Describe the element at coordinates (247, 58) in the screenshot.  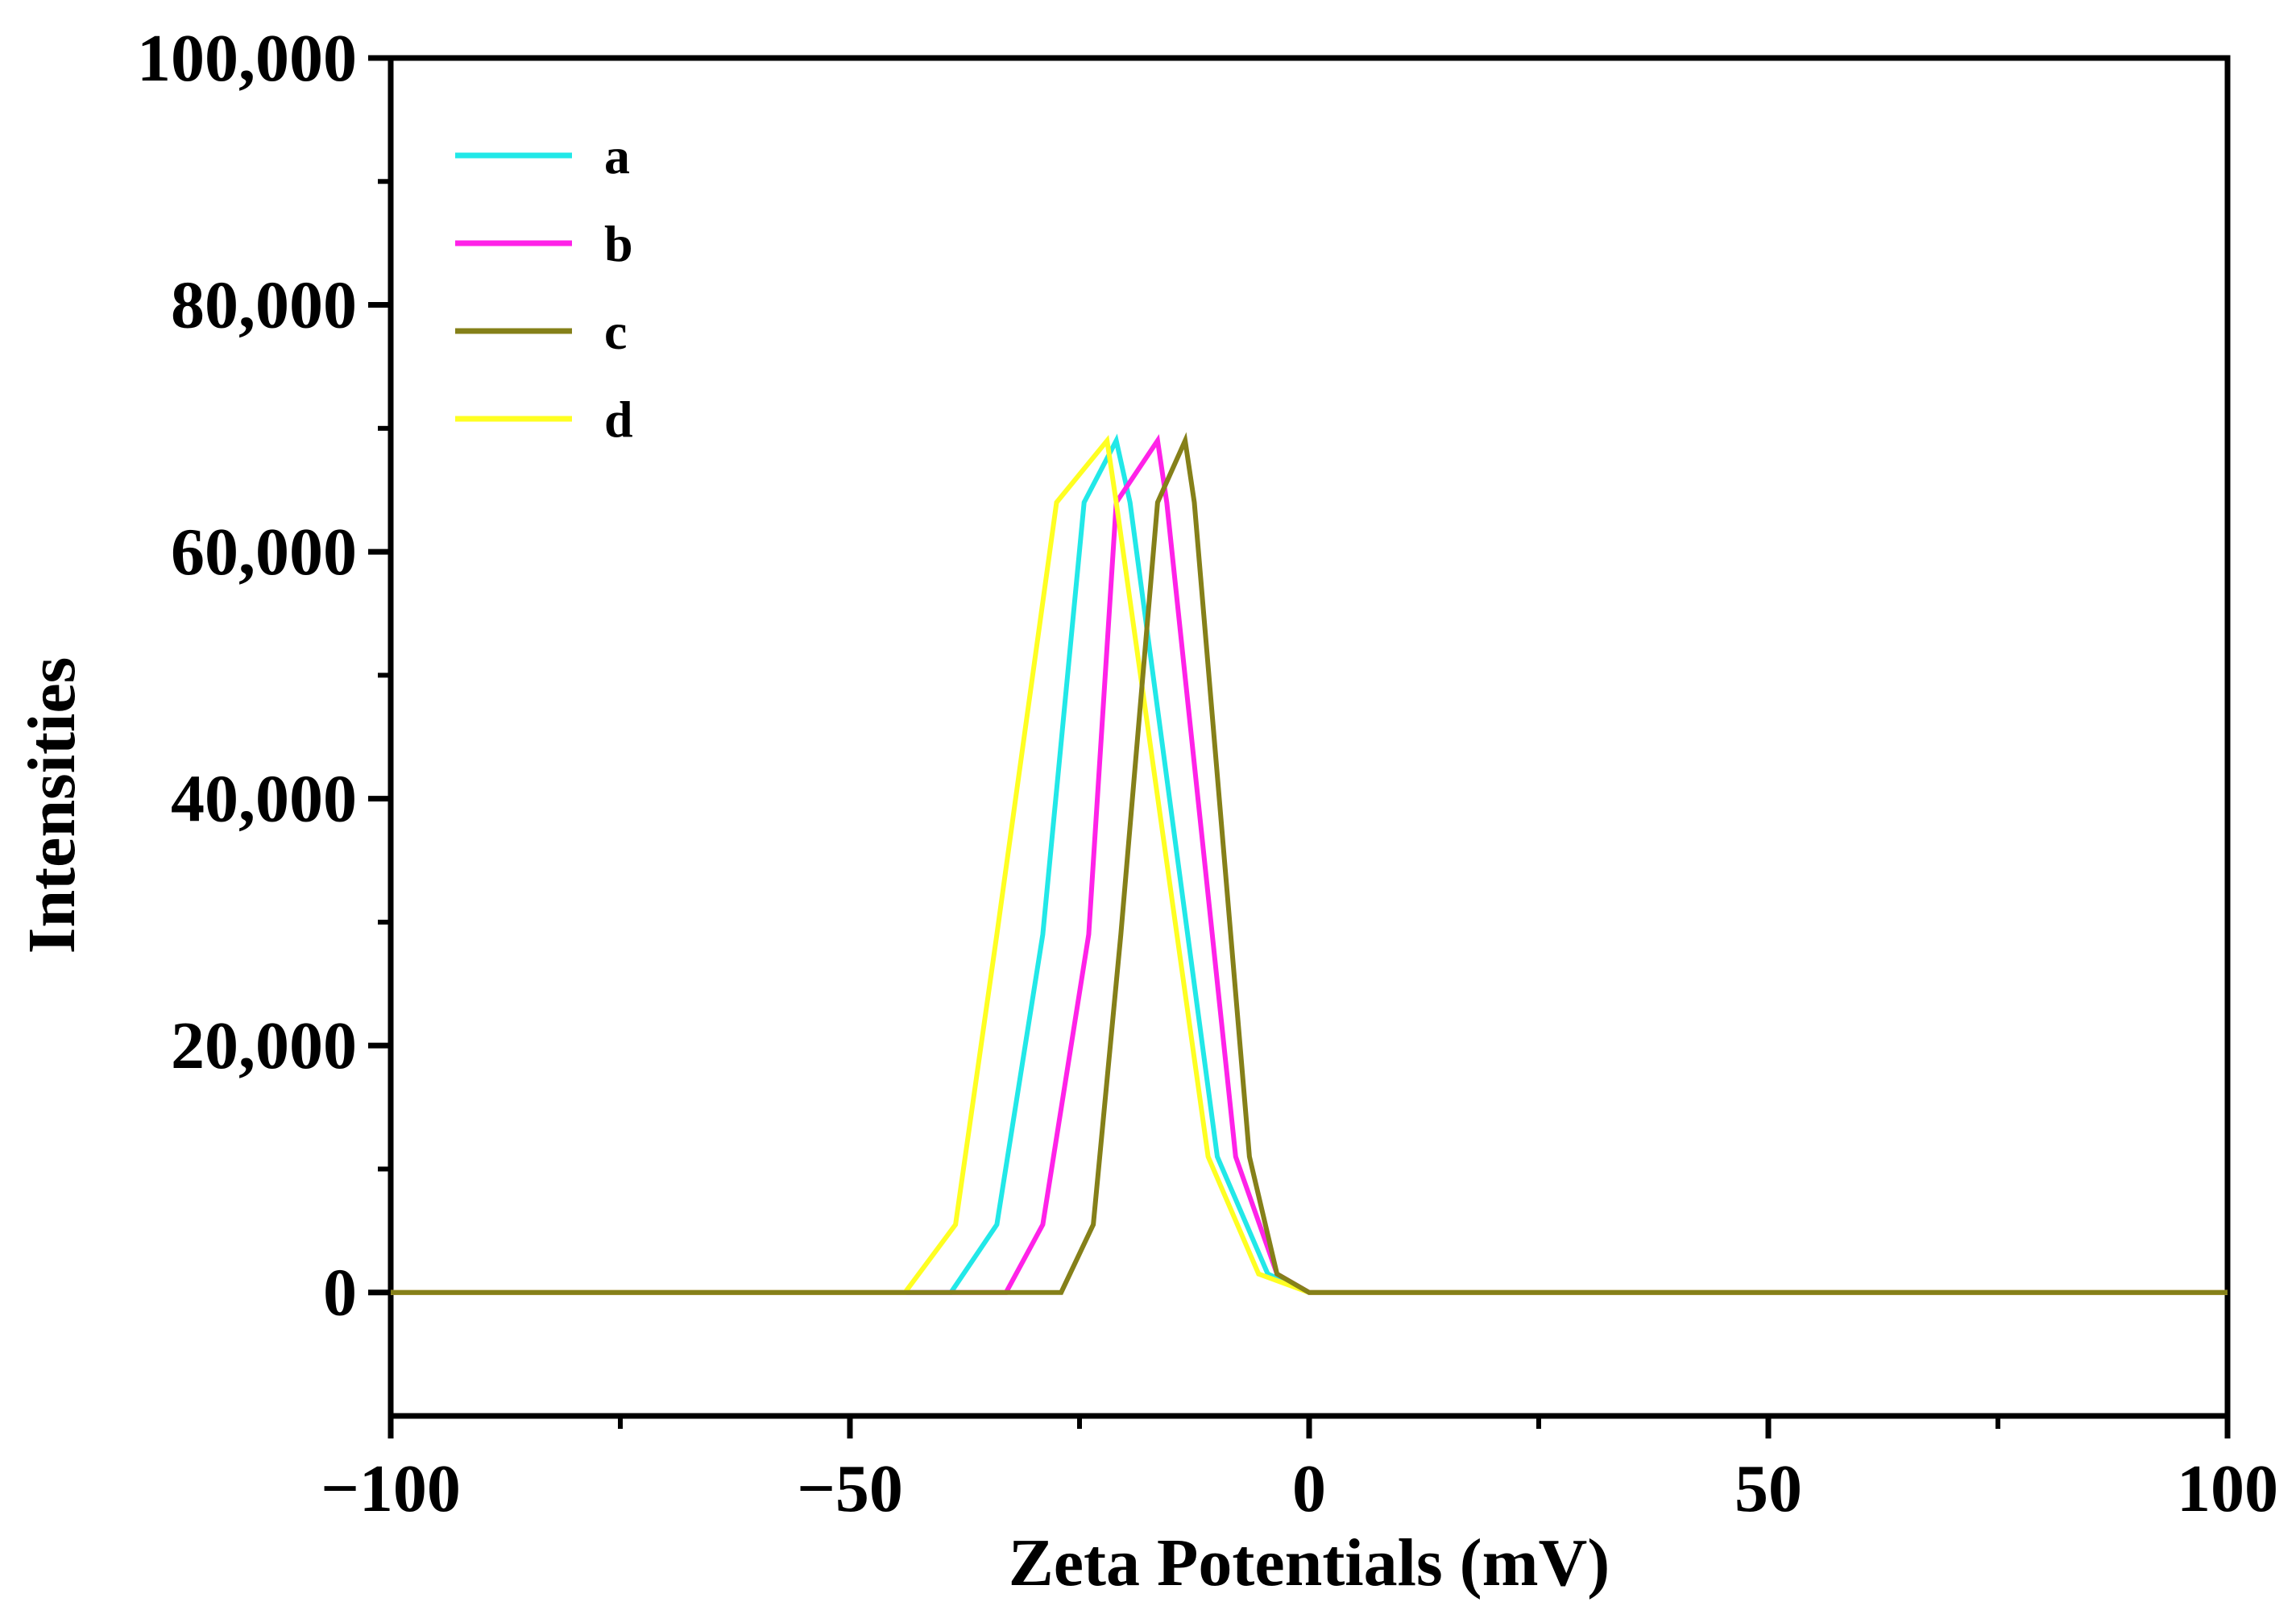
I see `y-tick-label: 100,000` at that location.